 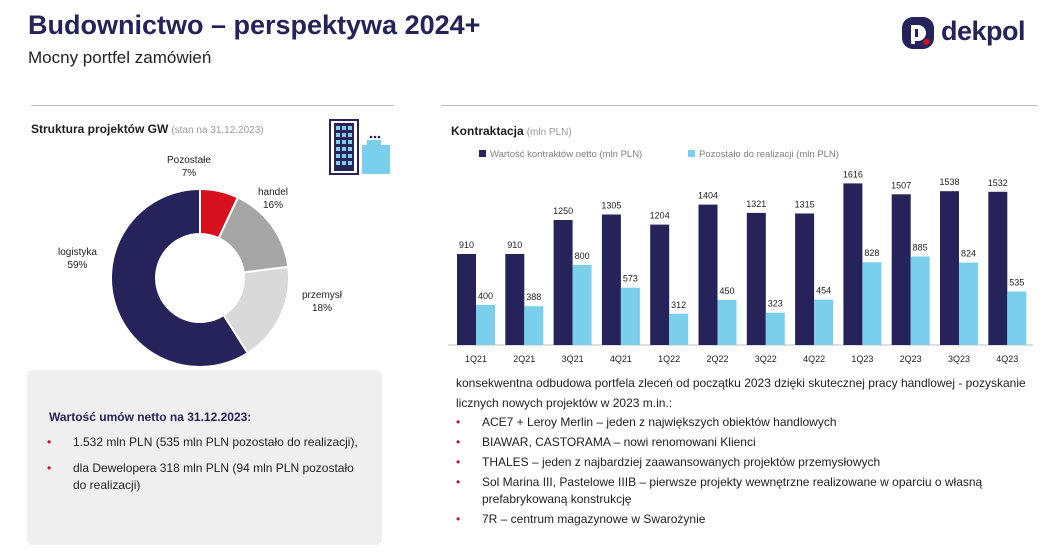 What do you see at coordinates (476, 359) in the screenshot?
I see `x-tick-label: 1Q21` at bounding box center [476, 359].